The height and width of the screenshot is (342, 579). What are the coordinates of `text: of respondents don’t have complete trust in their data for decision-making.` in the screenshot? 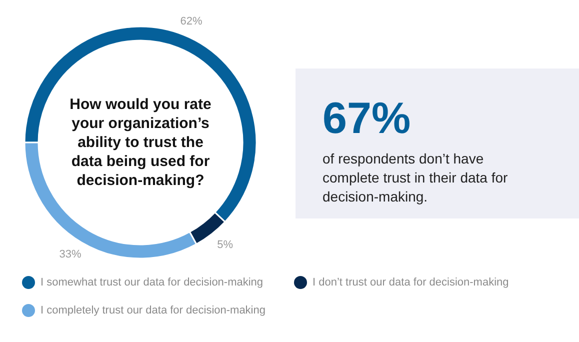 It's located at (415, 177).